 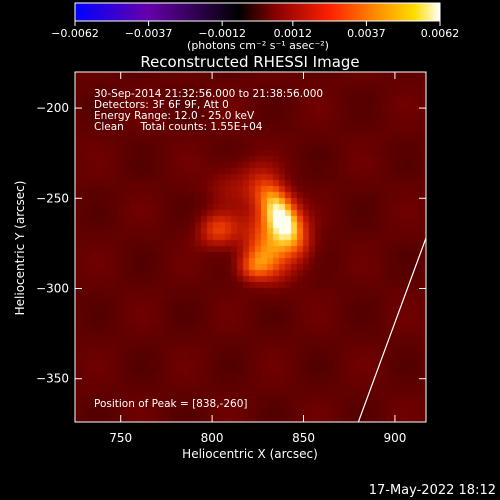 I want to click on colorbar-units: (photons cm⁻² s⁻¹ asec⁻²), so click(x=258, y=45).